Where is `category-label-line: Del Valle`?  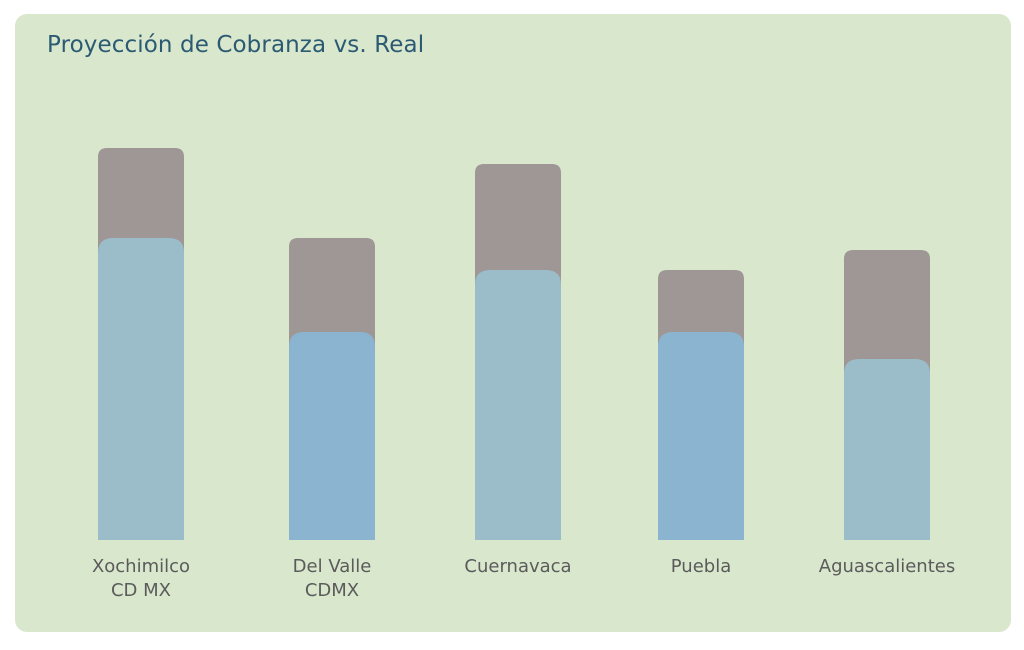 category-label-line: Del Valle is located at coordinates (332, 566).